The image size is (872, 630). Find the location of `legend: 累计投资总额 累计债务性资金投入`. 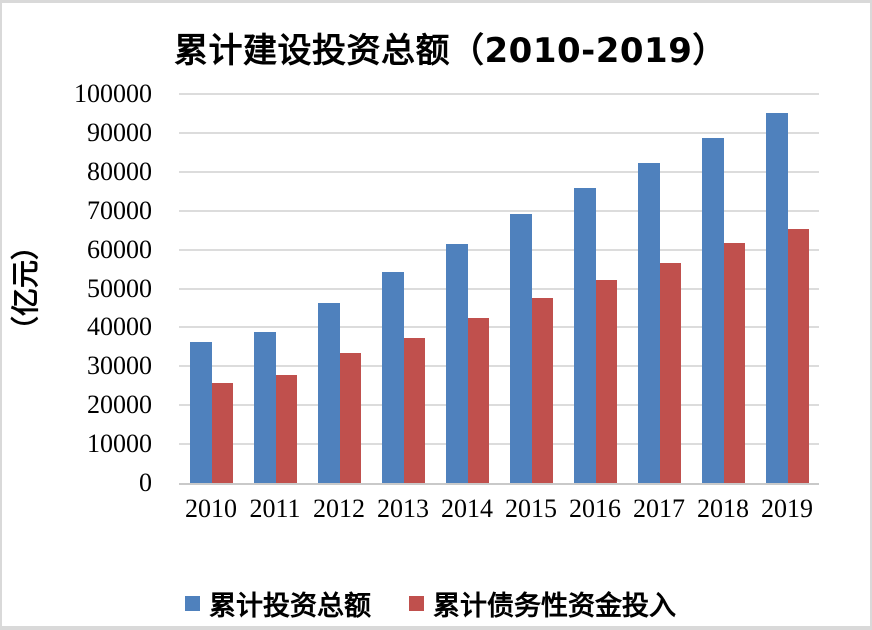

legend: 累计投资总额 累计债务性资金投入 is located at coordinates (430, 603).